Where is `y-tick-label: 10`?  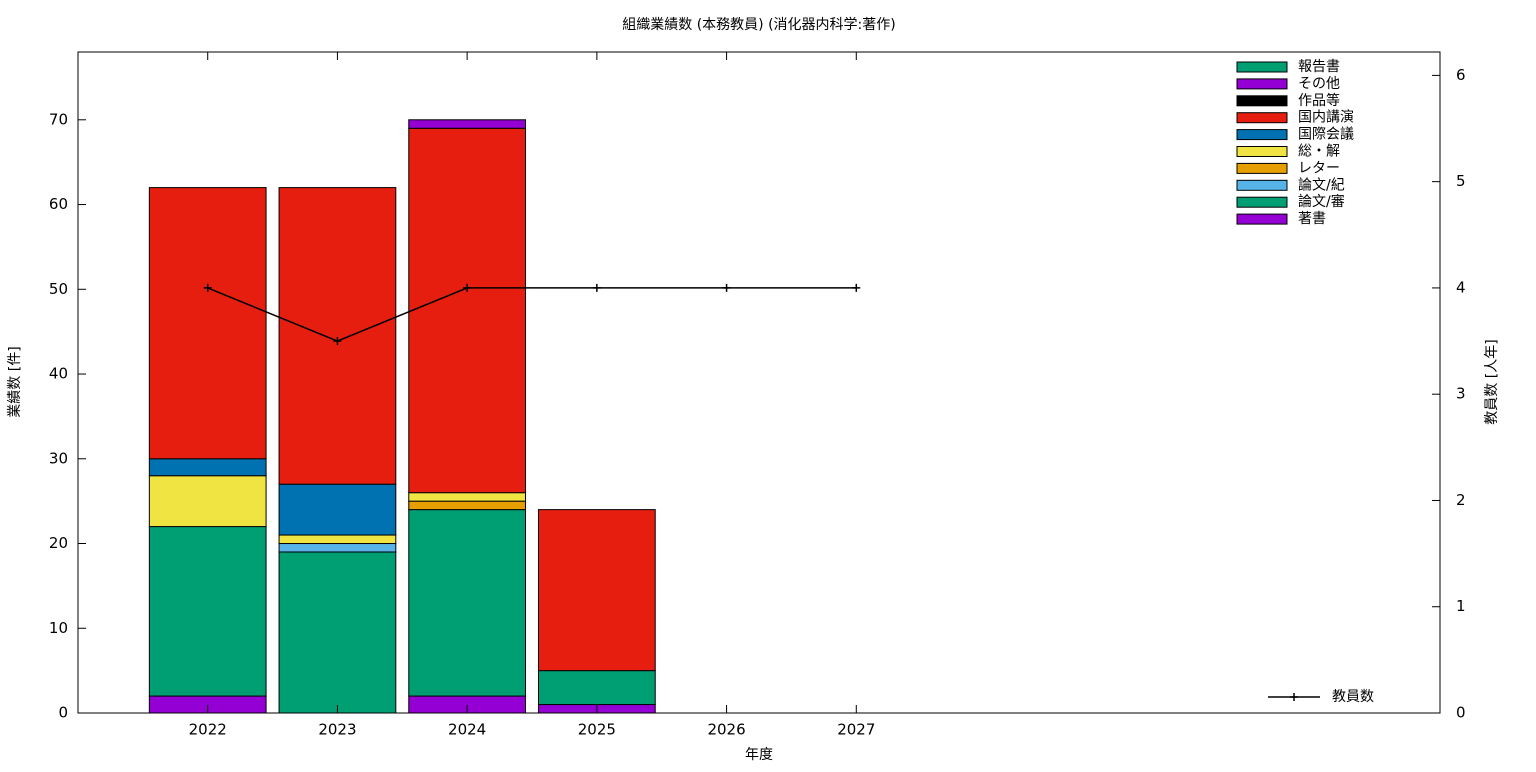 y-tick-label: 10 is located at coordinates (58, 628).